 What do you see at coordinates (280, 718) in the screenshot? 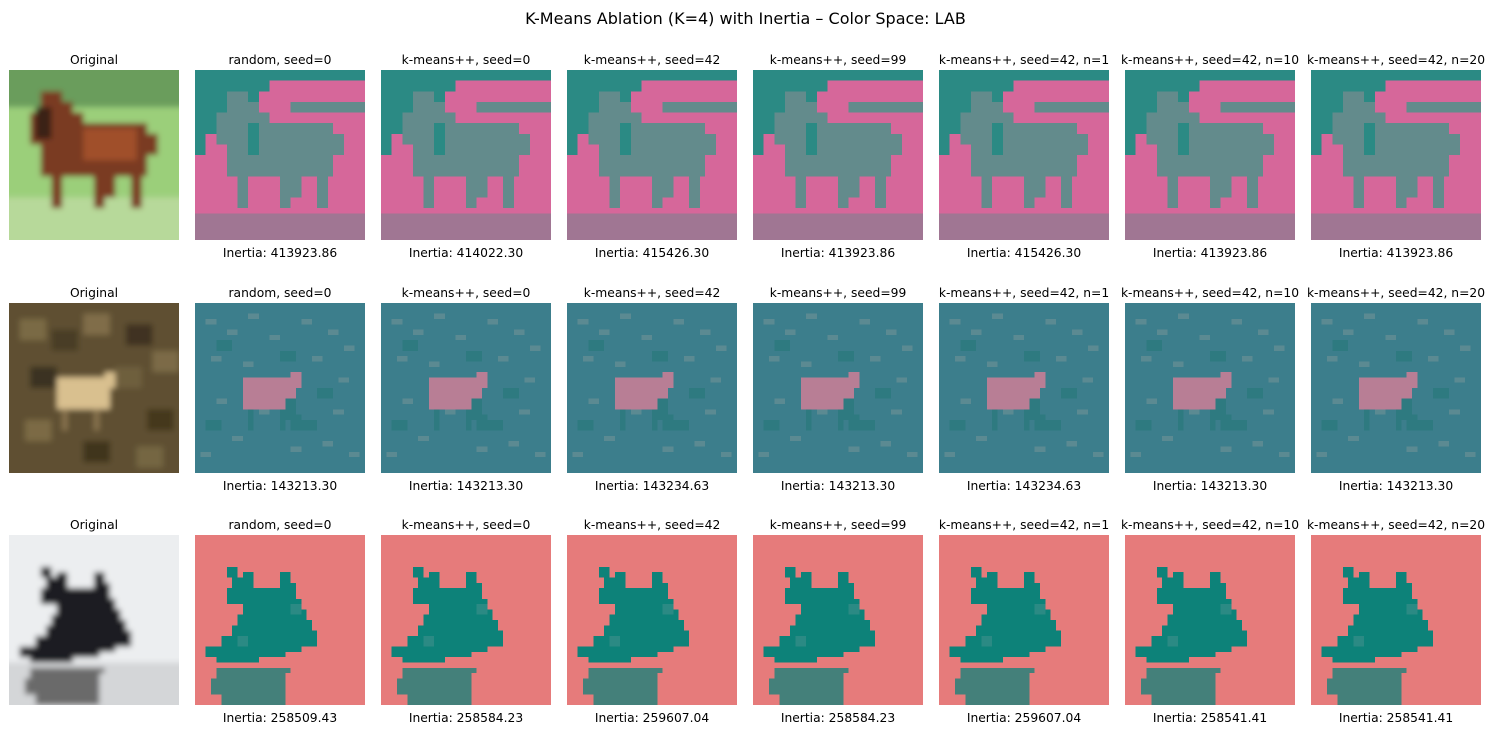
I see `inertia-label: Inertia: 258509.43` at bounding box center [280, 718].